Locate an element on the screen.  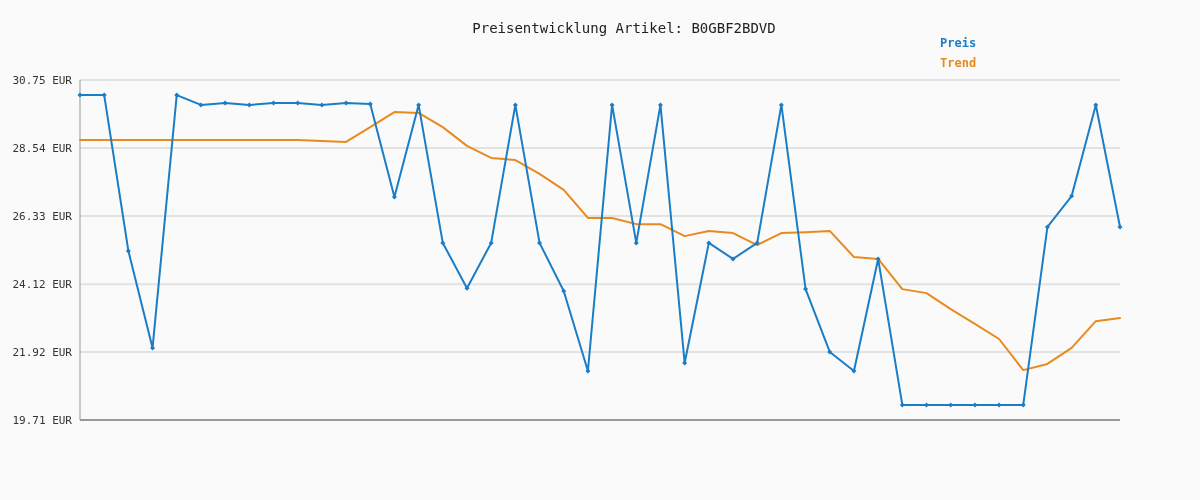
y-tick-label: 30.75 EUR is located at coordinates (42, 80).